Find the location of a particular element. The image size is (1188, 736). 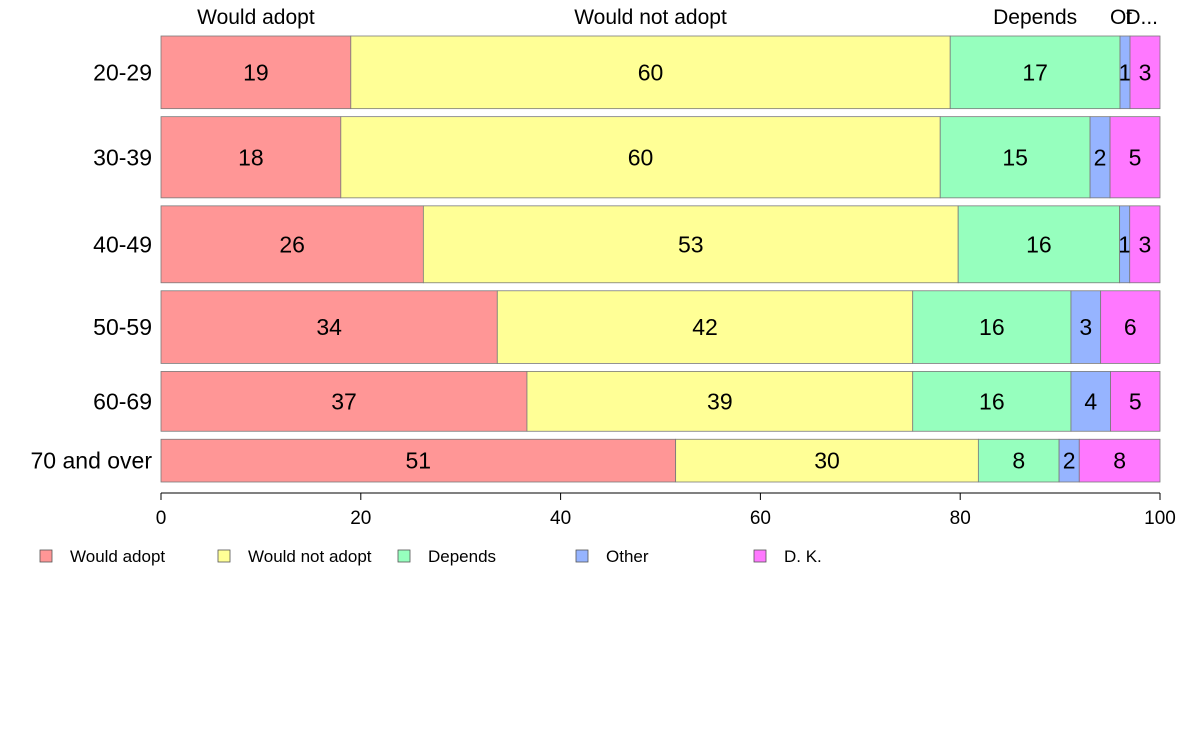

data-label: 18 is located at coordinates (251, 157).